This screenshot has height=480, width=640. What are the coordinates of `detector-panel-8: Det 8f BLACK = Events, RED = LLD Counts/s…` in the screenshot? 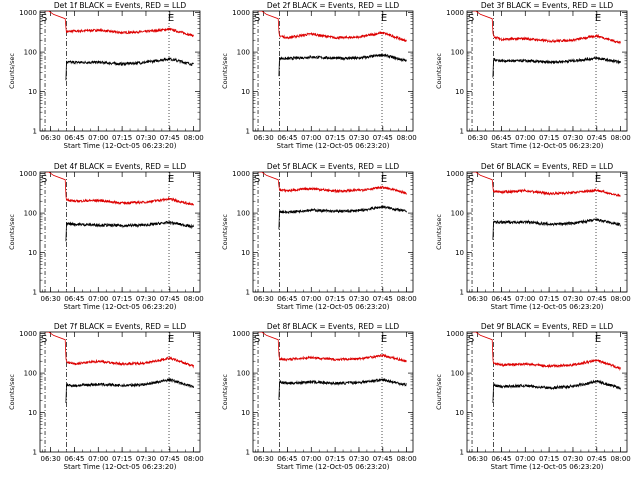 It's located at (319, 396).